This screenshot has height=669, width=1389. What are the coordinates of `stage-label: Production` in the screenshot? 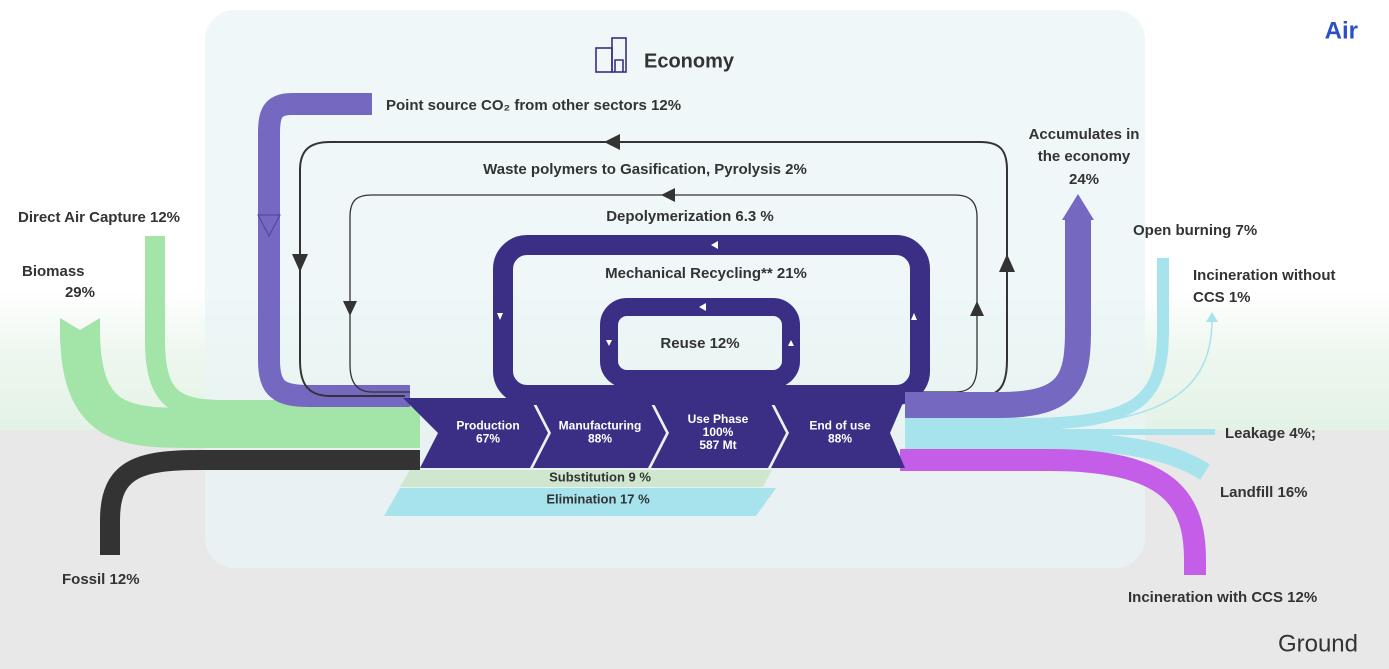 It's located at (487, 426).